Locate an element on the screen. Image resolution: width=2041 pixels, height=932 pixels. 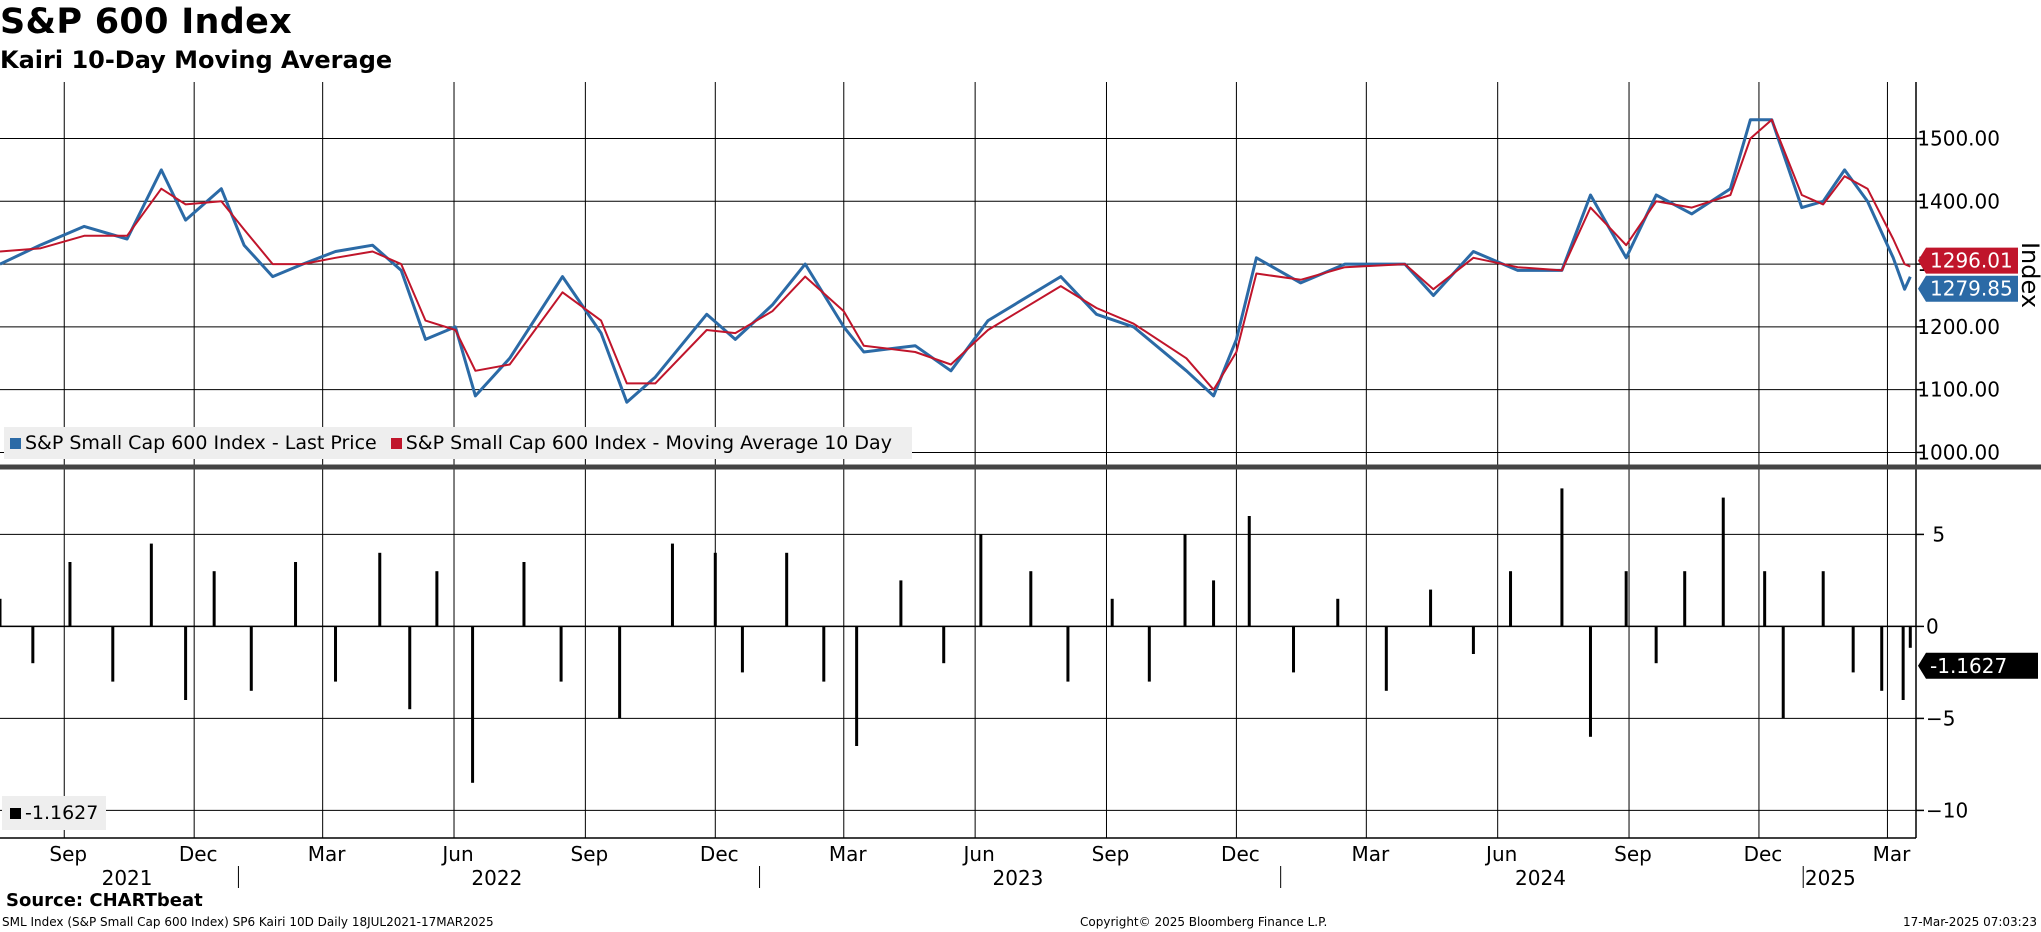
legend-label-kairi: -1.1627 is located at coordinates (62, 813).